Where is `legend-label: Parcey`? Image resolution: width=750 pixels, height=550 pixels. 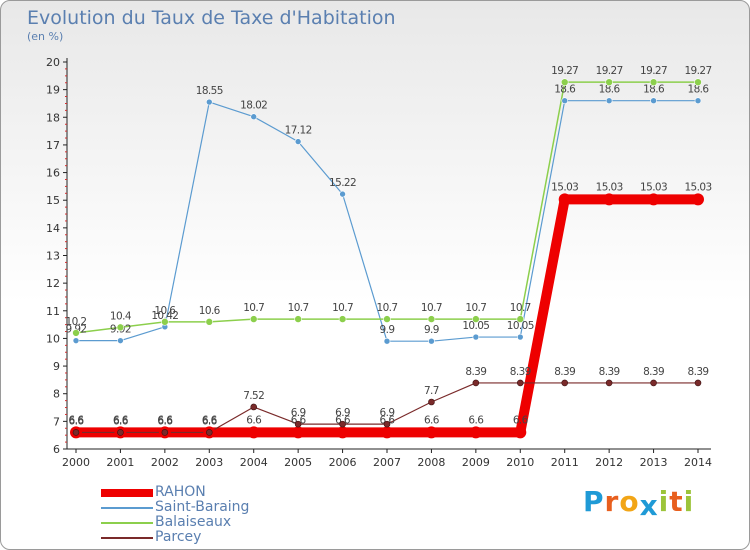 legend-label: Parcey is located at coordinates (178, 537).